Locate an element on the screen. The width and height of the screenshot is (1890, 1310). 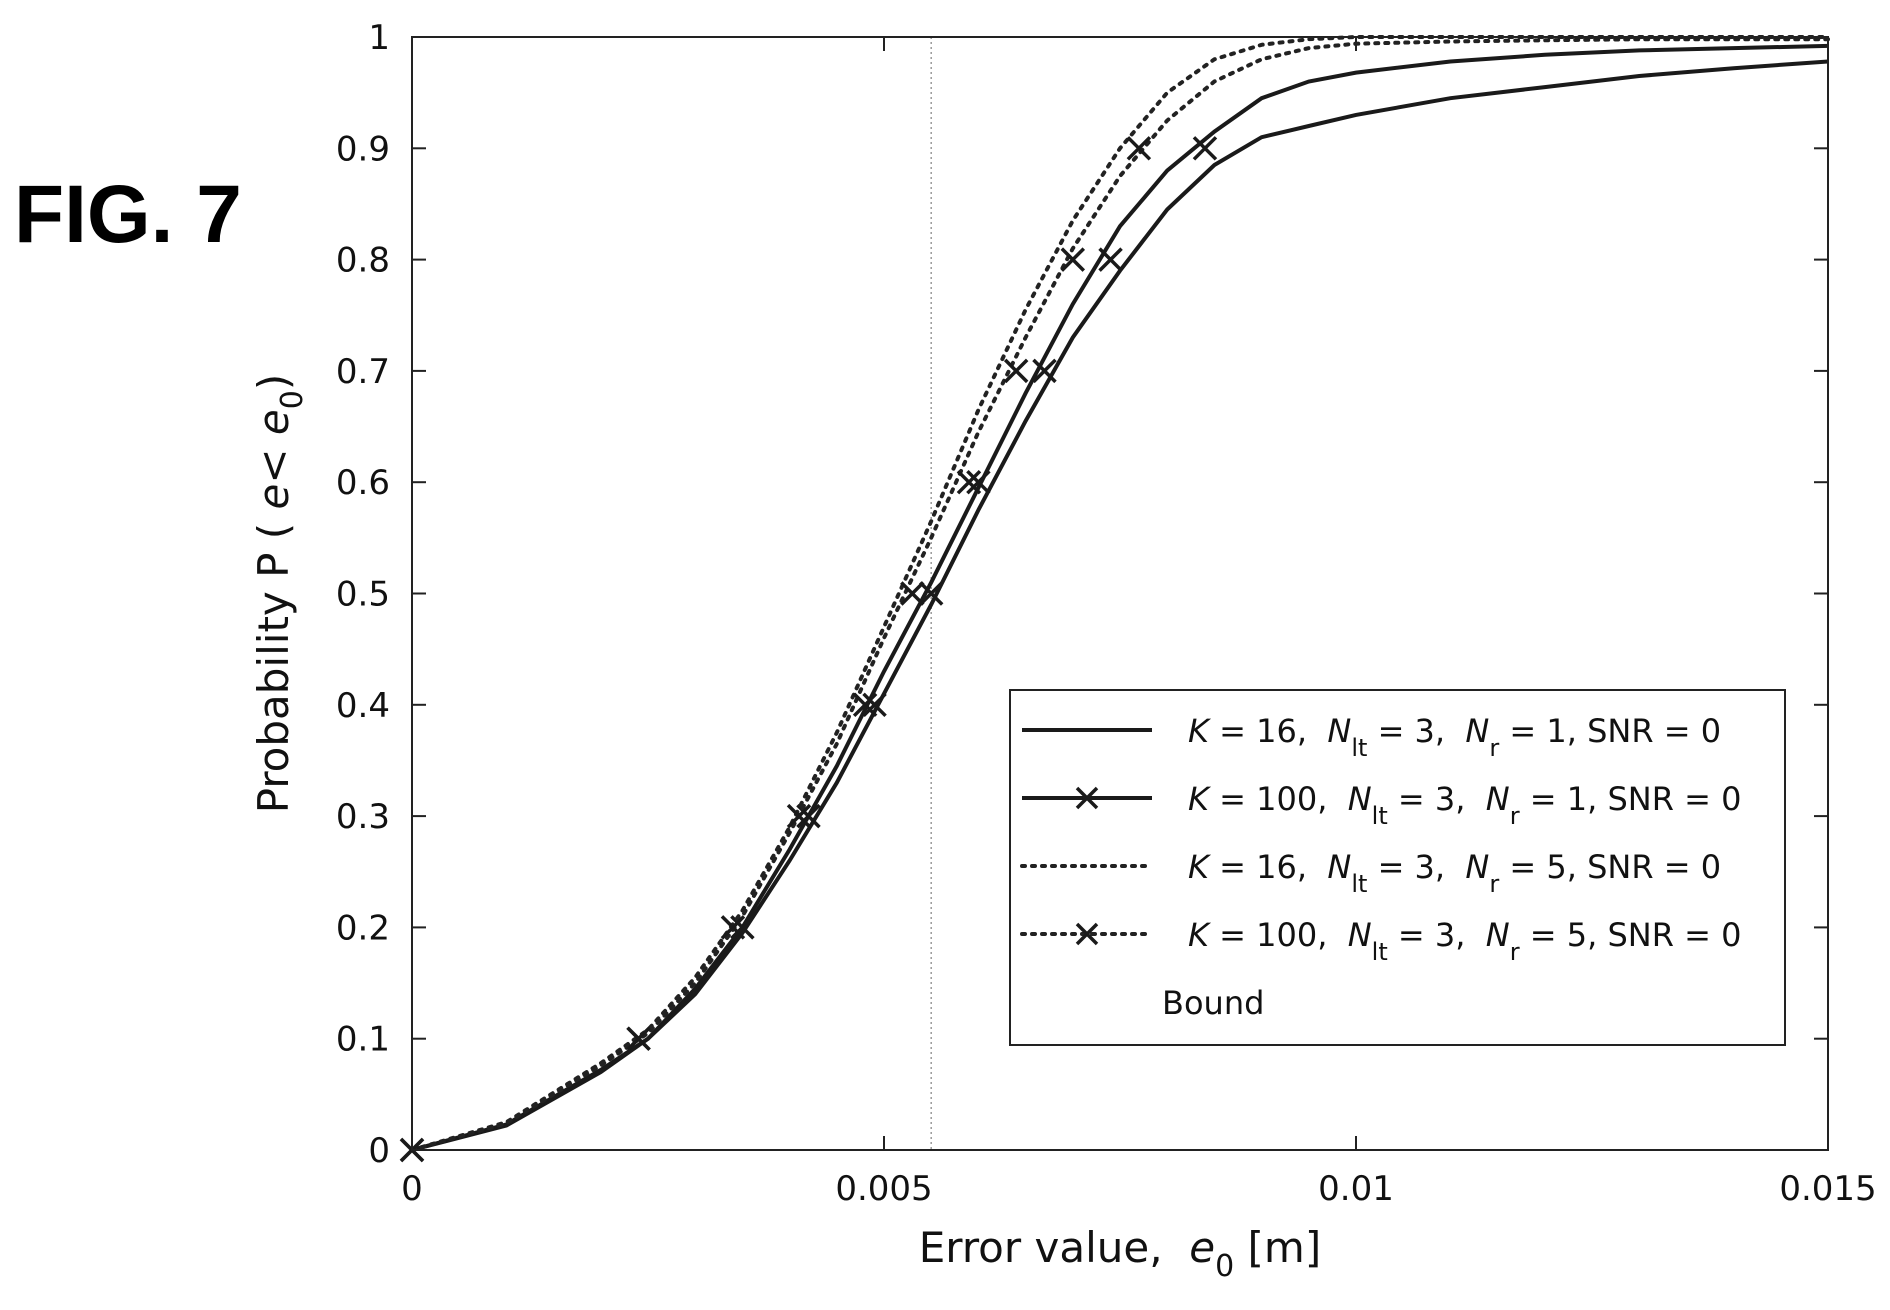
y-tick-label-8: 0.8 is located at coordinates (363, 261).